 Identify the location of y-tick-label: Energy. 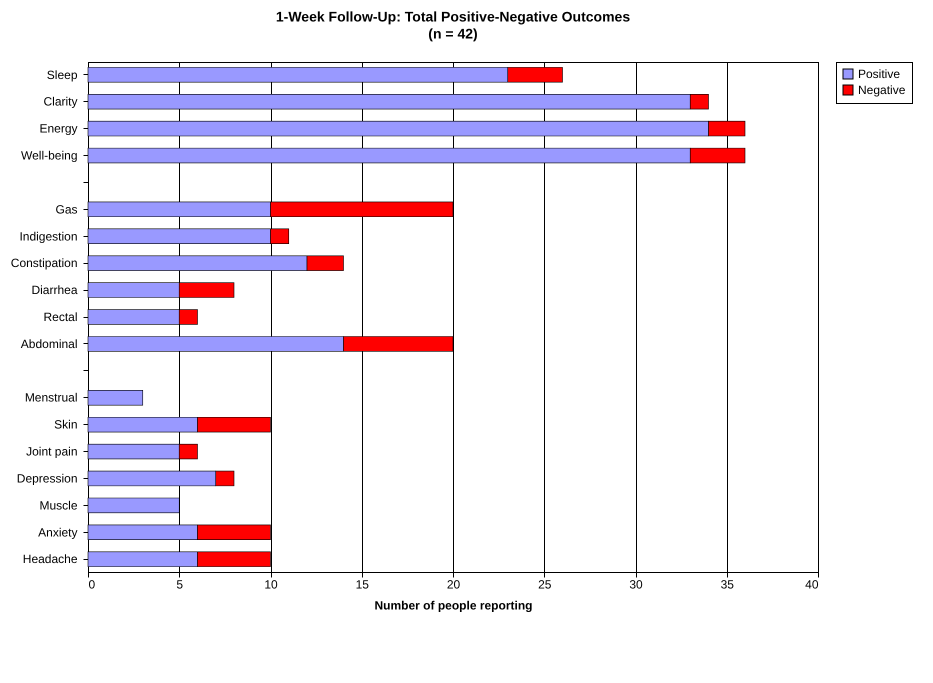
(58, 129).